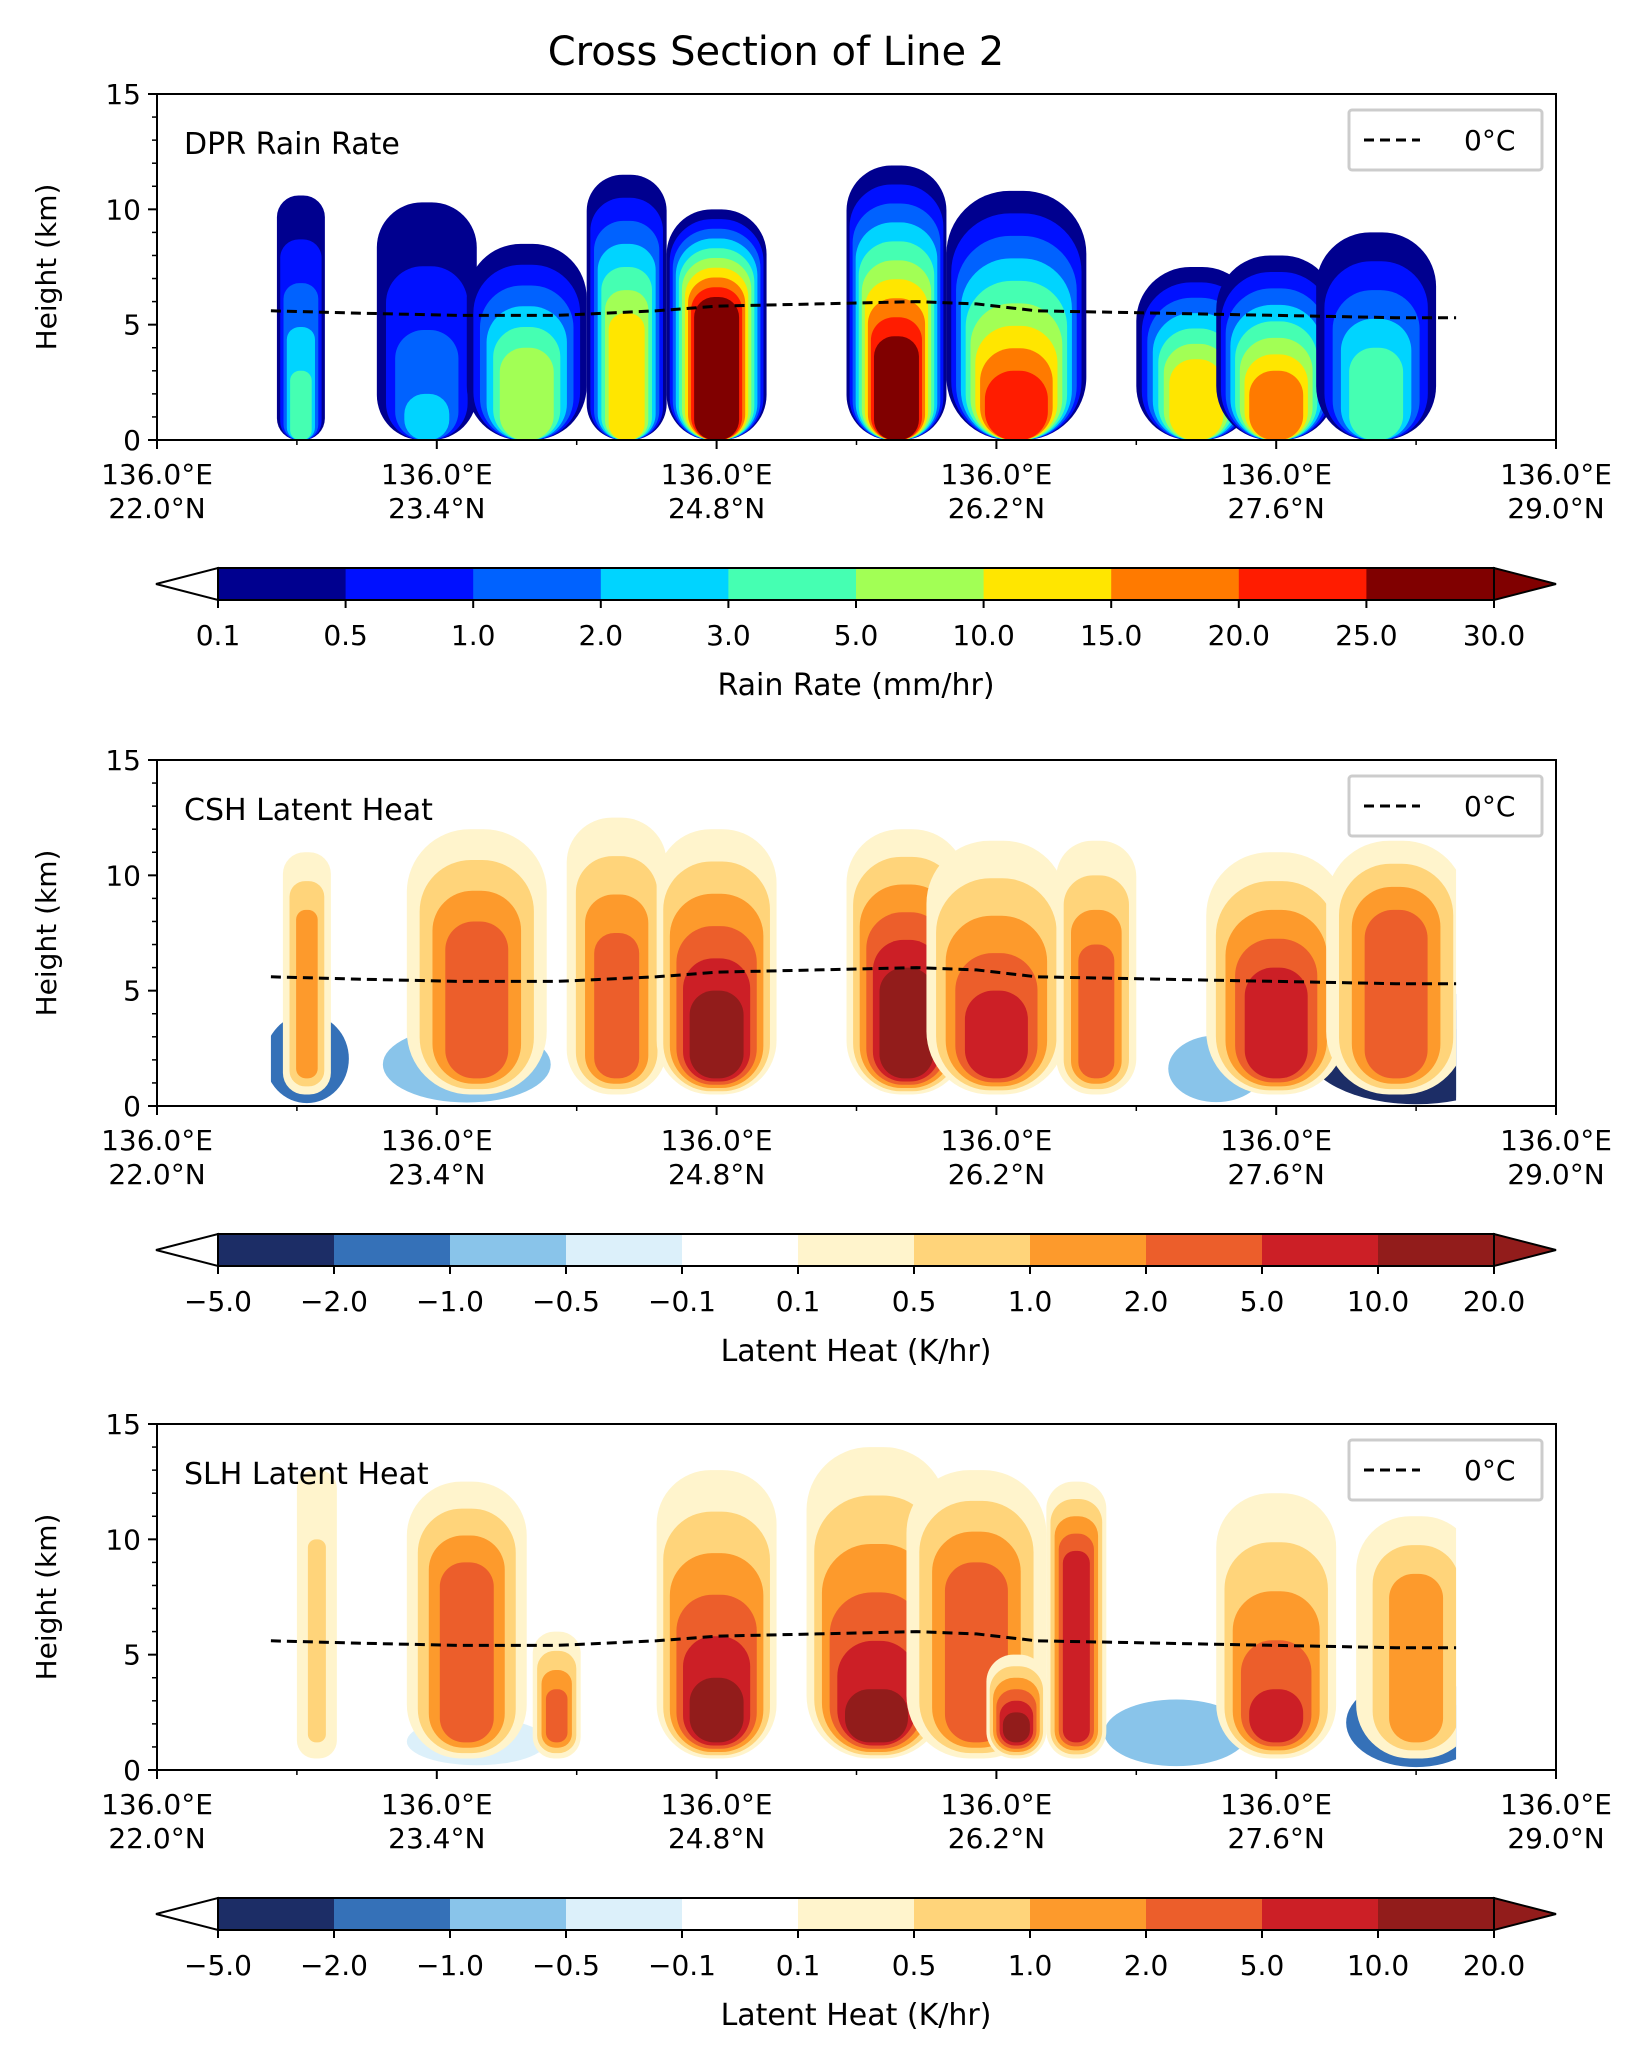 Image resolution: width=1648 pixels, height=2066 pixels. I want to click on colorbar-tick-label: −2.0, so click(334, 1301).